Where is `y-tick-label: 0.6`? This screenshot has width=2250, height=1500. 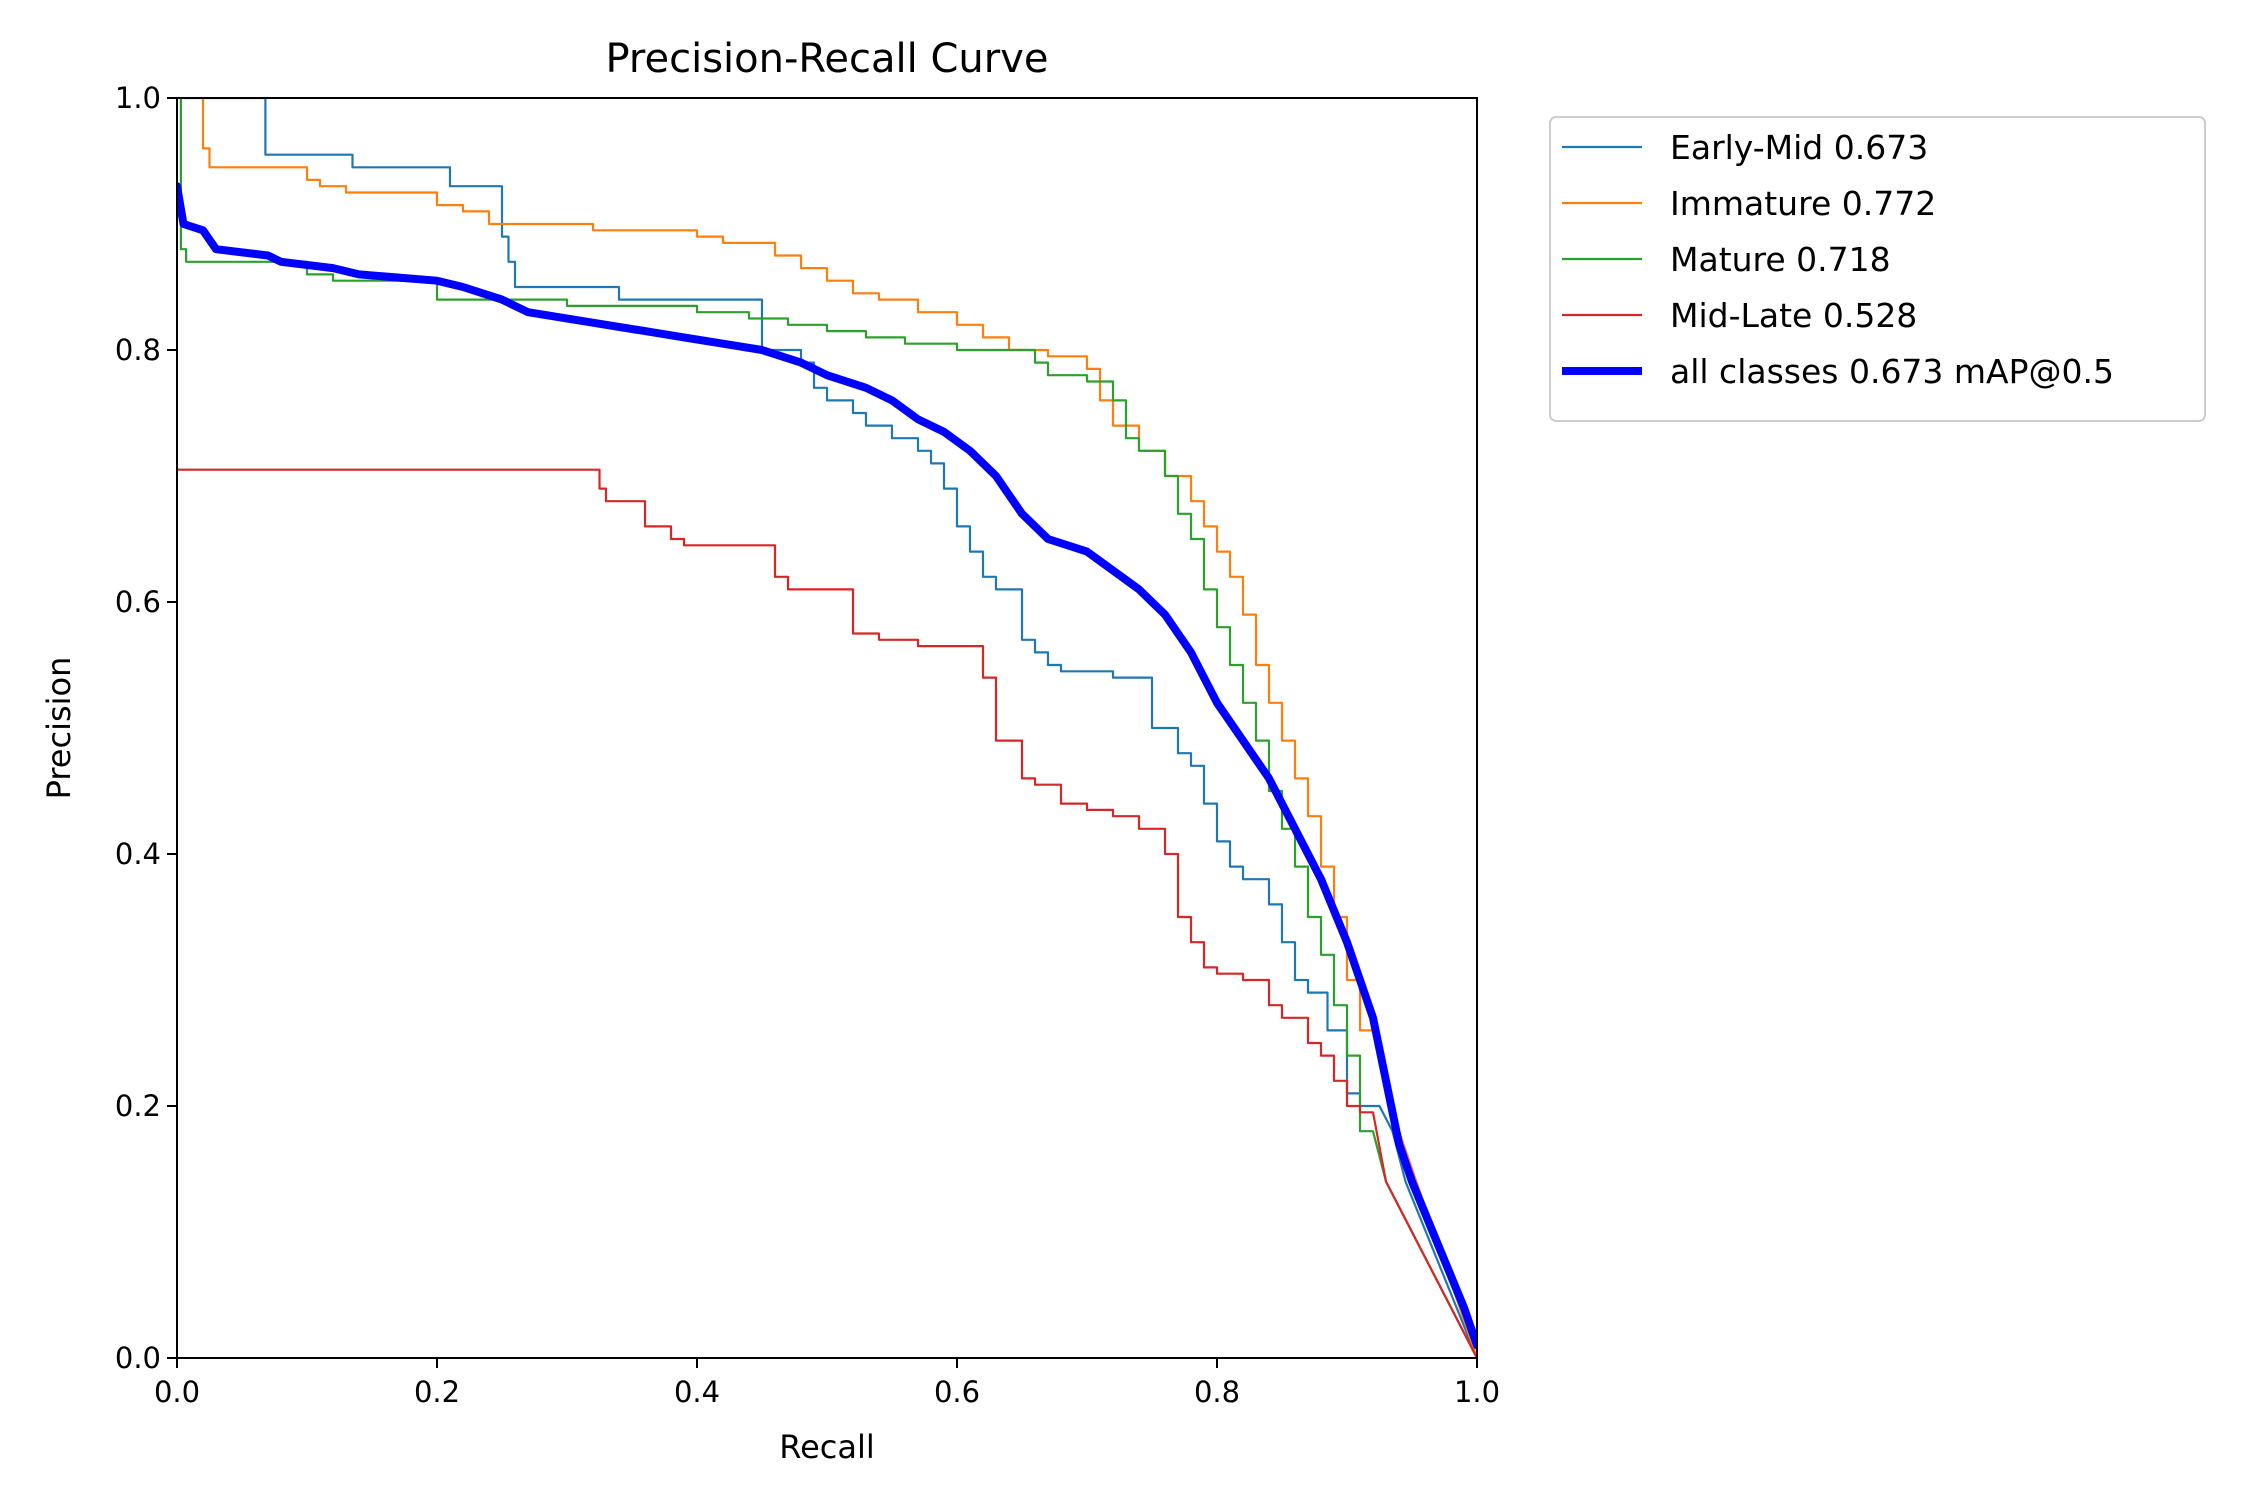
y-tick-label: 0.6 is located at coordinates (138, 602).